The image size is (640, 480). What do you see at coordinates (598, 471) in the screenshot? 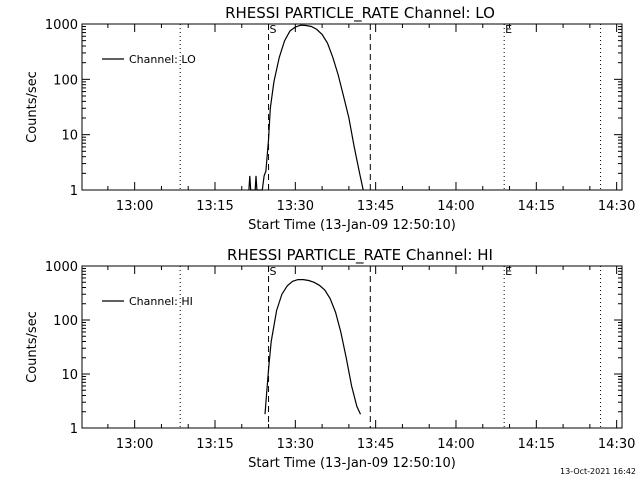
I see `timestamp: 13-Oct-2021 16:42` at bounding box center [598, 471].